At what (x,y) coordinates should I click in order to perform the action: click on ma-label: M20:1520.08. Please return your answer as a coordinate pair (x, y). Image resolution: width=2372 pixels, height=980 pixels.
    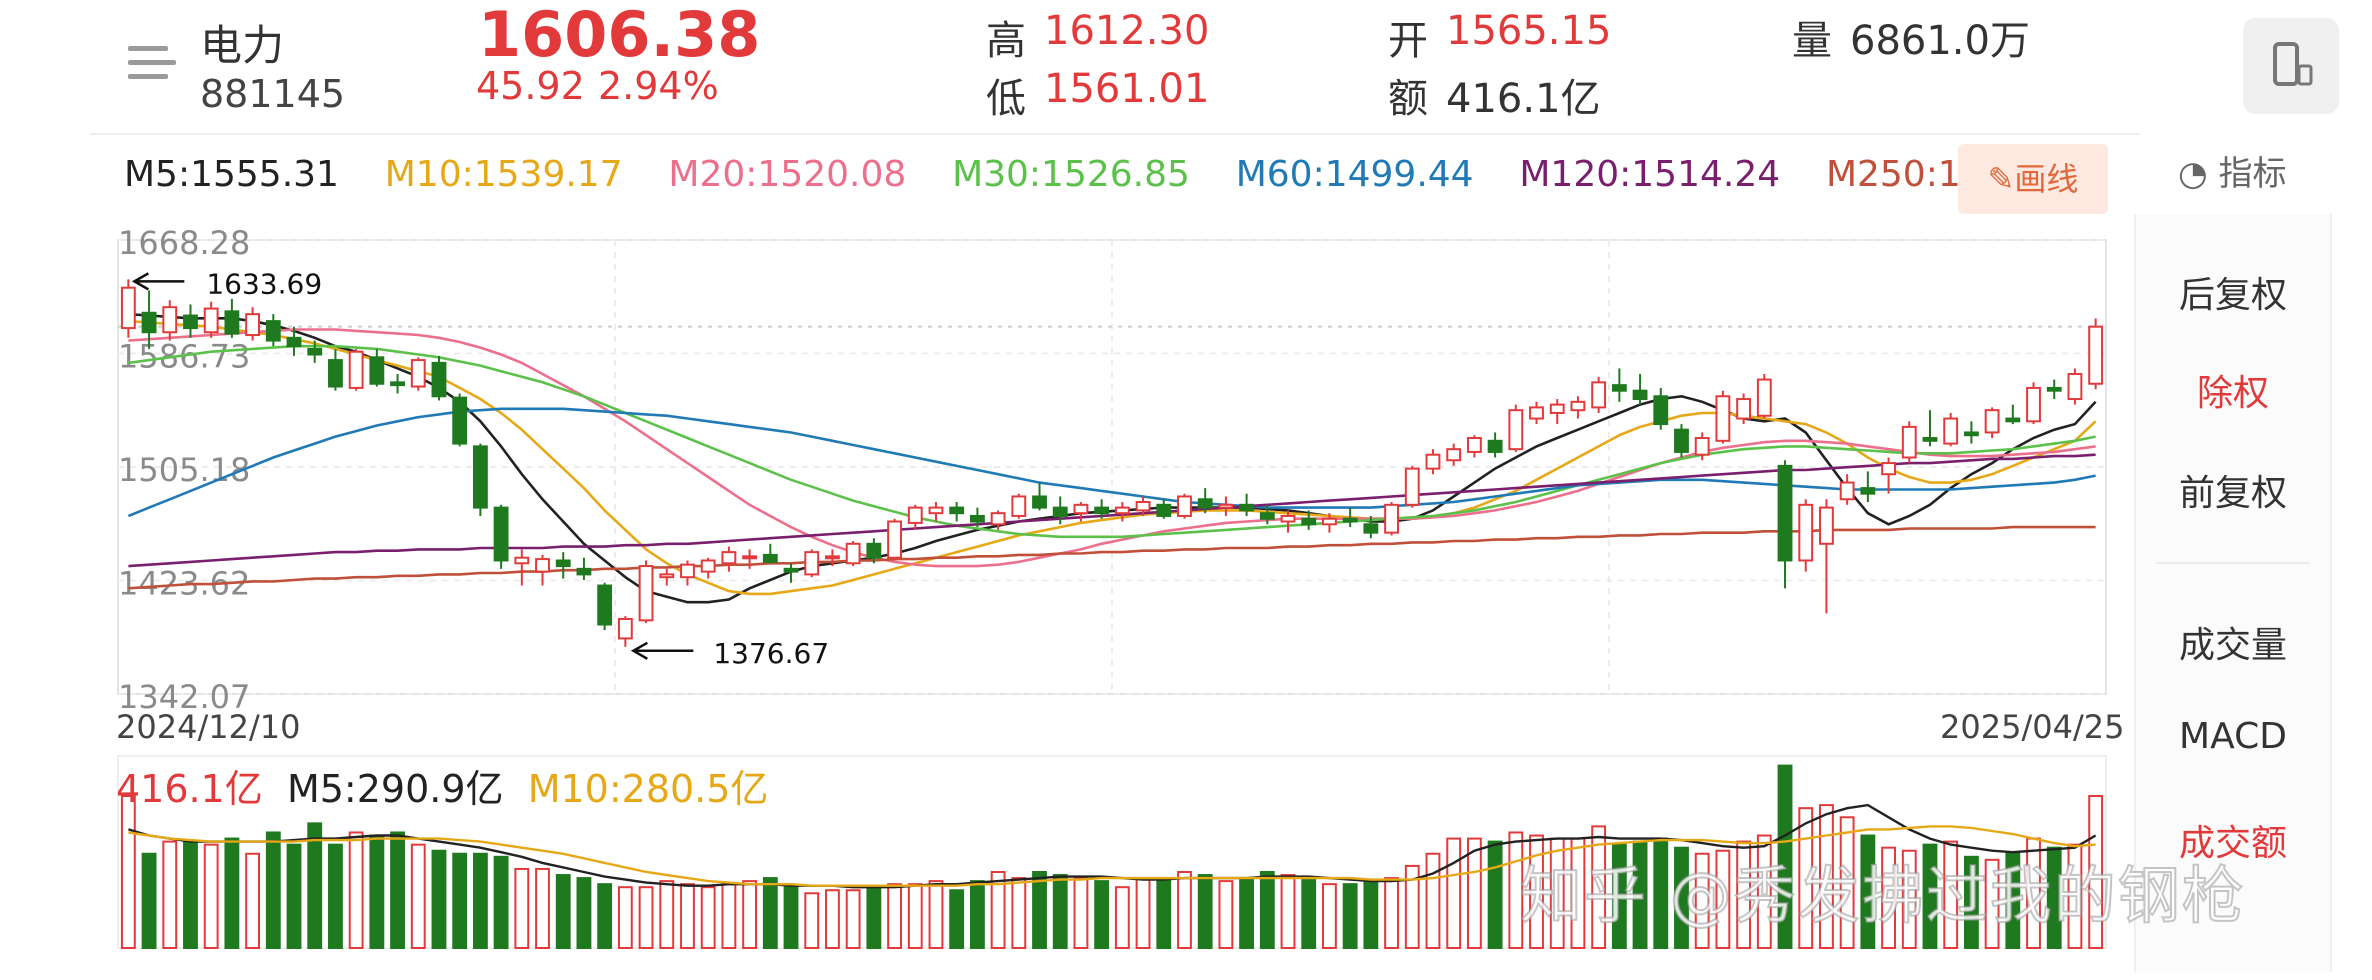
    Looking at the image, I should click on (787, 174).